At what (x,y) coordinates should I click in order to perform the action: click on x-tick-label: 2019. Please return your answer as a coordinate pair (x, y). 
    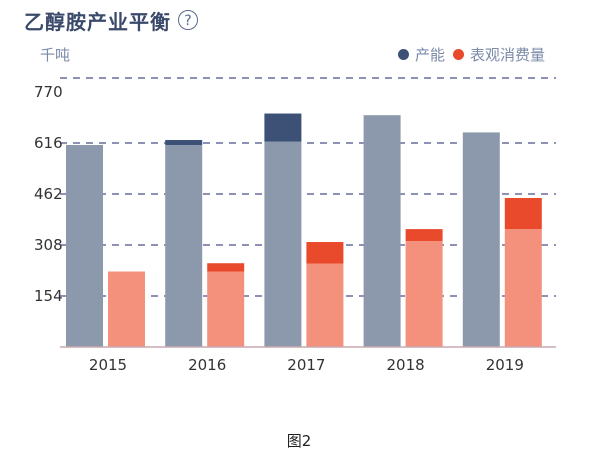
    Looking at the image, I should click on (505, 365).